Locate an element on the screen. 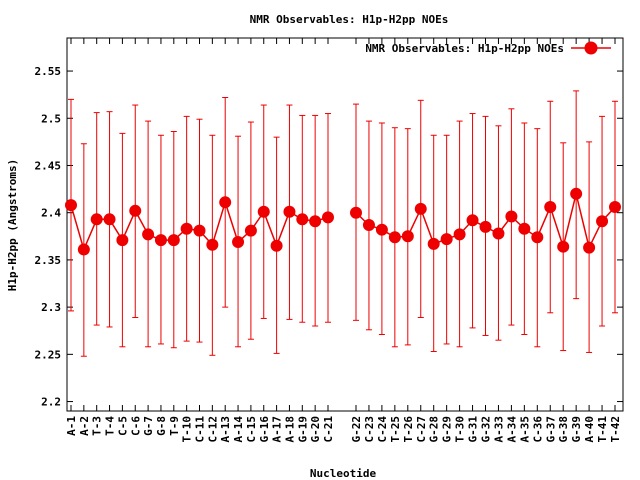 This screenshot has width=640, height=480. x-tick-label: T-9 is located at coordinates (174, 426).